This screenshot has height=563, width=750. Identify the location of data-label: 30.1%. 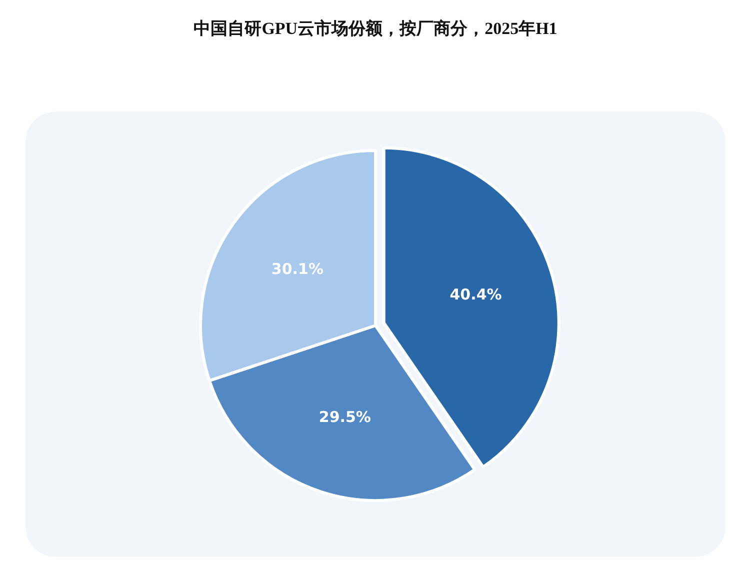
(297, 269).